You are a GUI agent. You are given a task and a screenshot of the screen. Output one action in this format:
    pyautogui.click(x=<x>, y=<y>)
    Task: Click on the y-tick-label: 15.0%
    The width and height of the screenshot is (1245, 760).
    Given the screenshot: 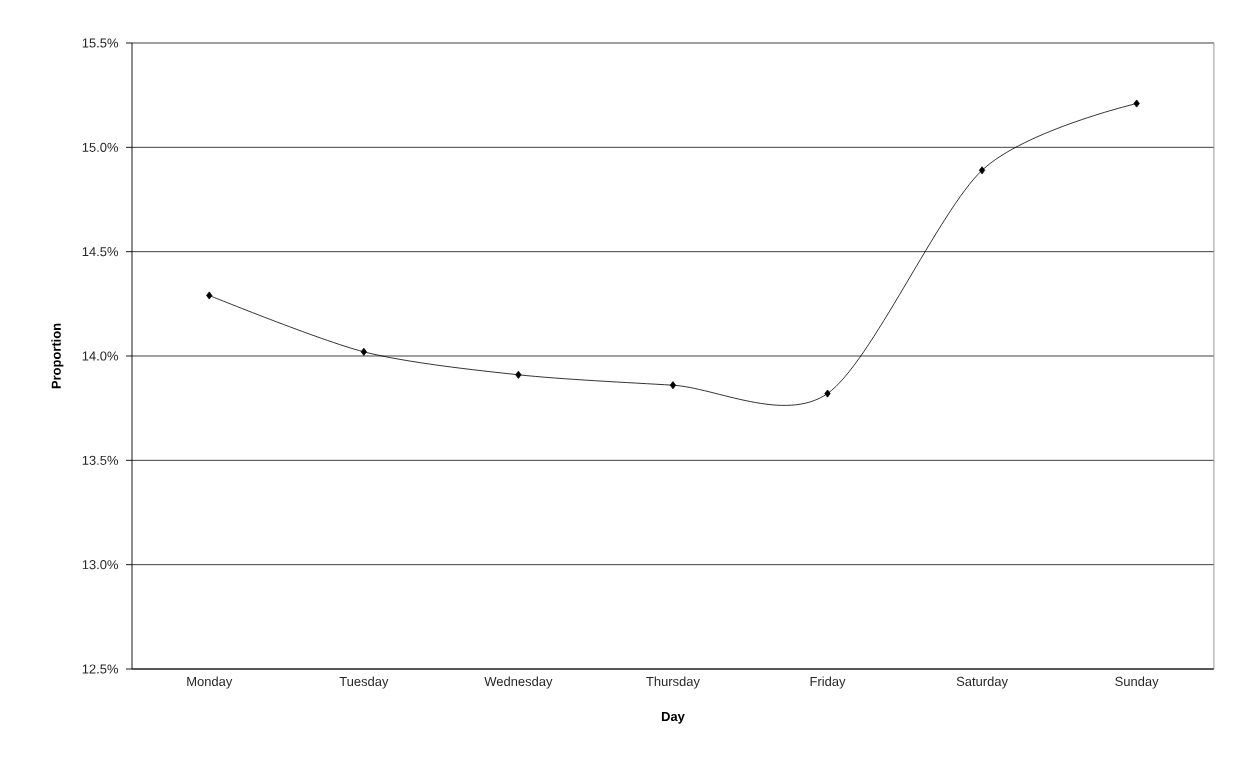 What is the action you would take?
    pyautogui.click(x=100, y=147)
    